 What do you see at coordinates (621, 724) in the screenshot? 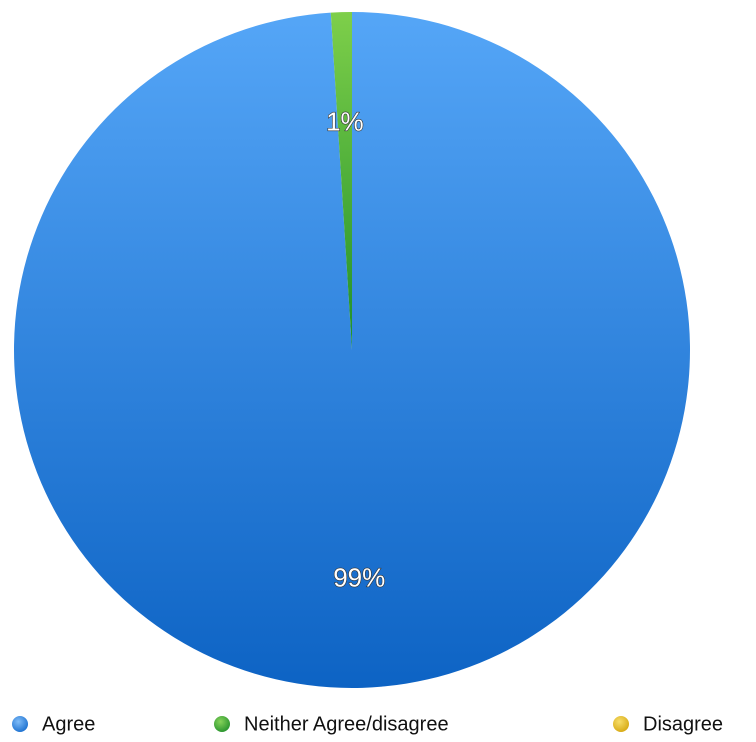
I see `legend-swatch-disagree` at bounding box center [621, 724].